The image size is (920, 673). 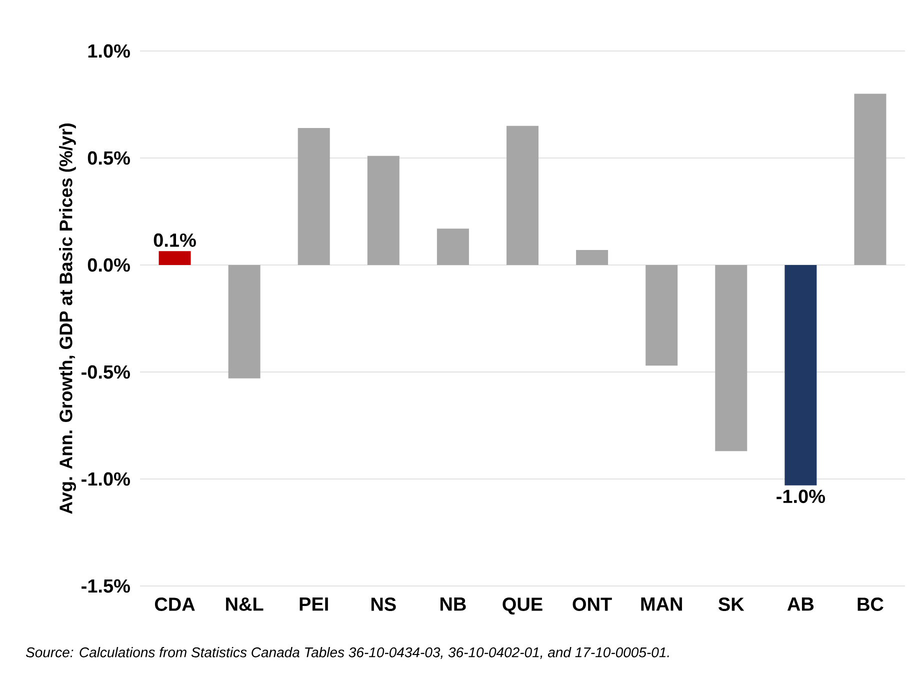 I want to click on x-tick-label: PEI, so click(x=314, y=604).